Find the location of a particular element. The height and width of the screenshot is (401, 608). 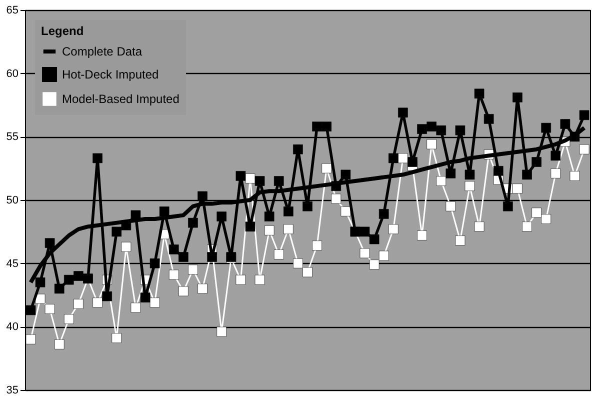

y-tick-label: 55 is located at coordinates (12, 137).